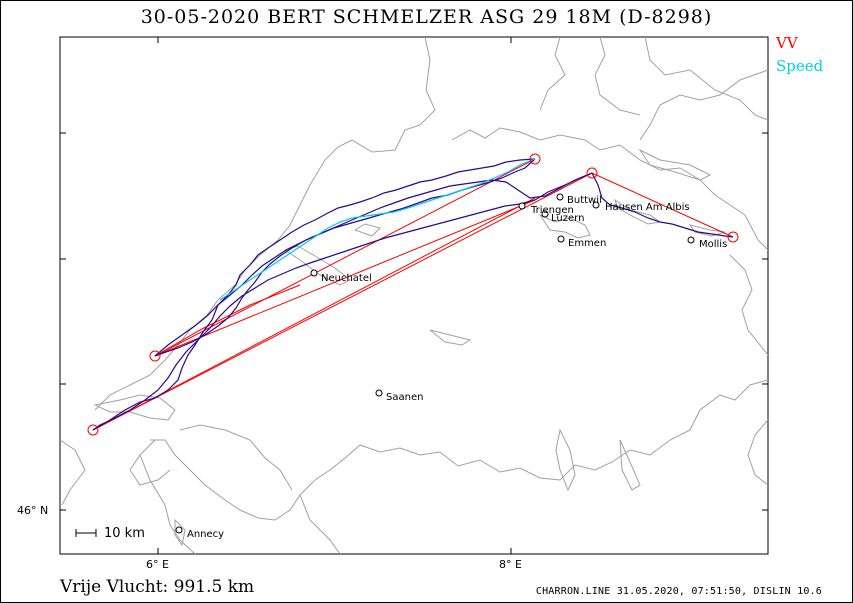 Image resolution: width=853 pixels, height=603 pixels. I want to click on marker-mollis, so click(691, 240).